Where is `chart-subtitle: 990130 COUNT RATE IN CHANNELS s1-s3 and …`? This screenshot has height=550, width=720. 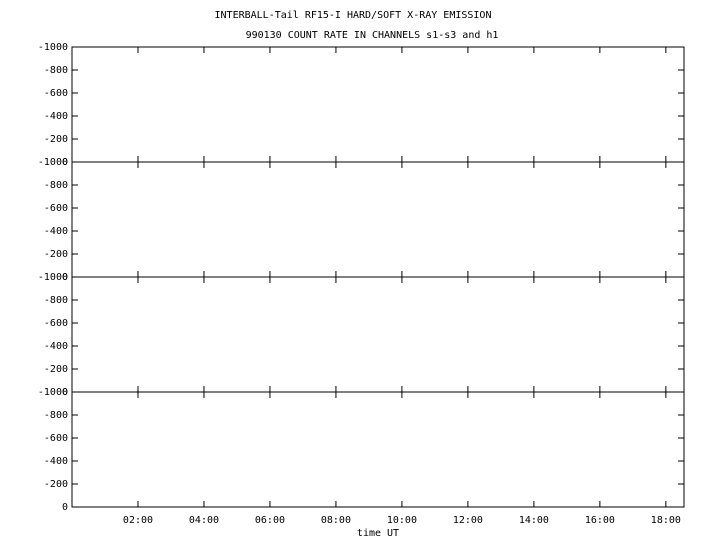
chart-subtitle: 990130 COUNT RATE IN CHANNELS s1-s3 and … is located at coordinates (372, 35).